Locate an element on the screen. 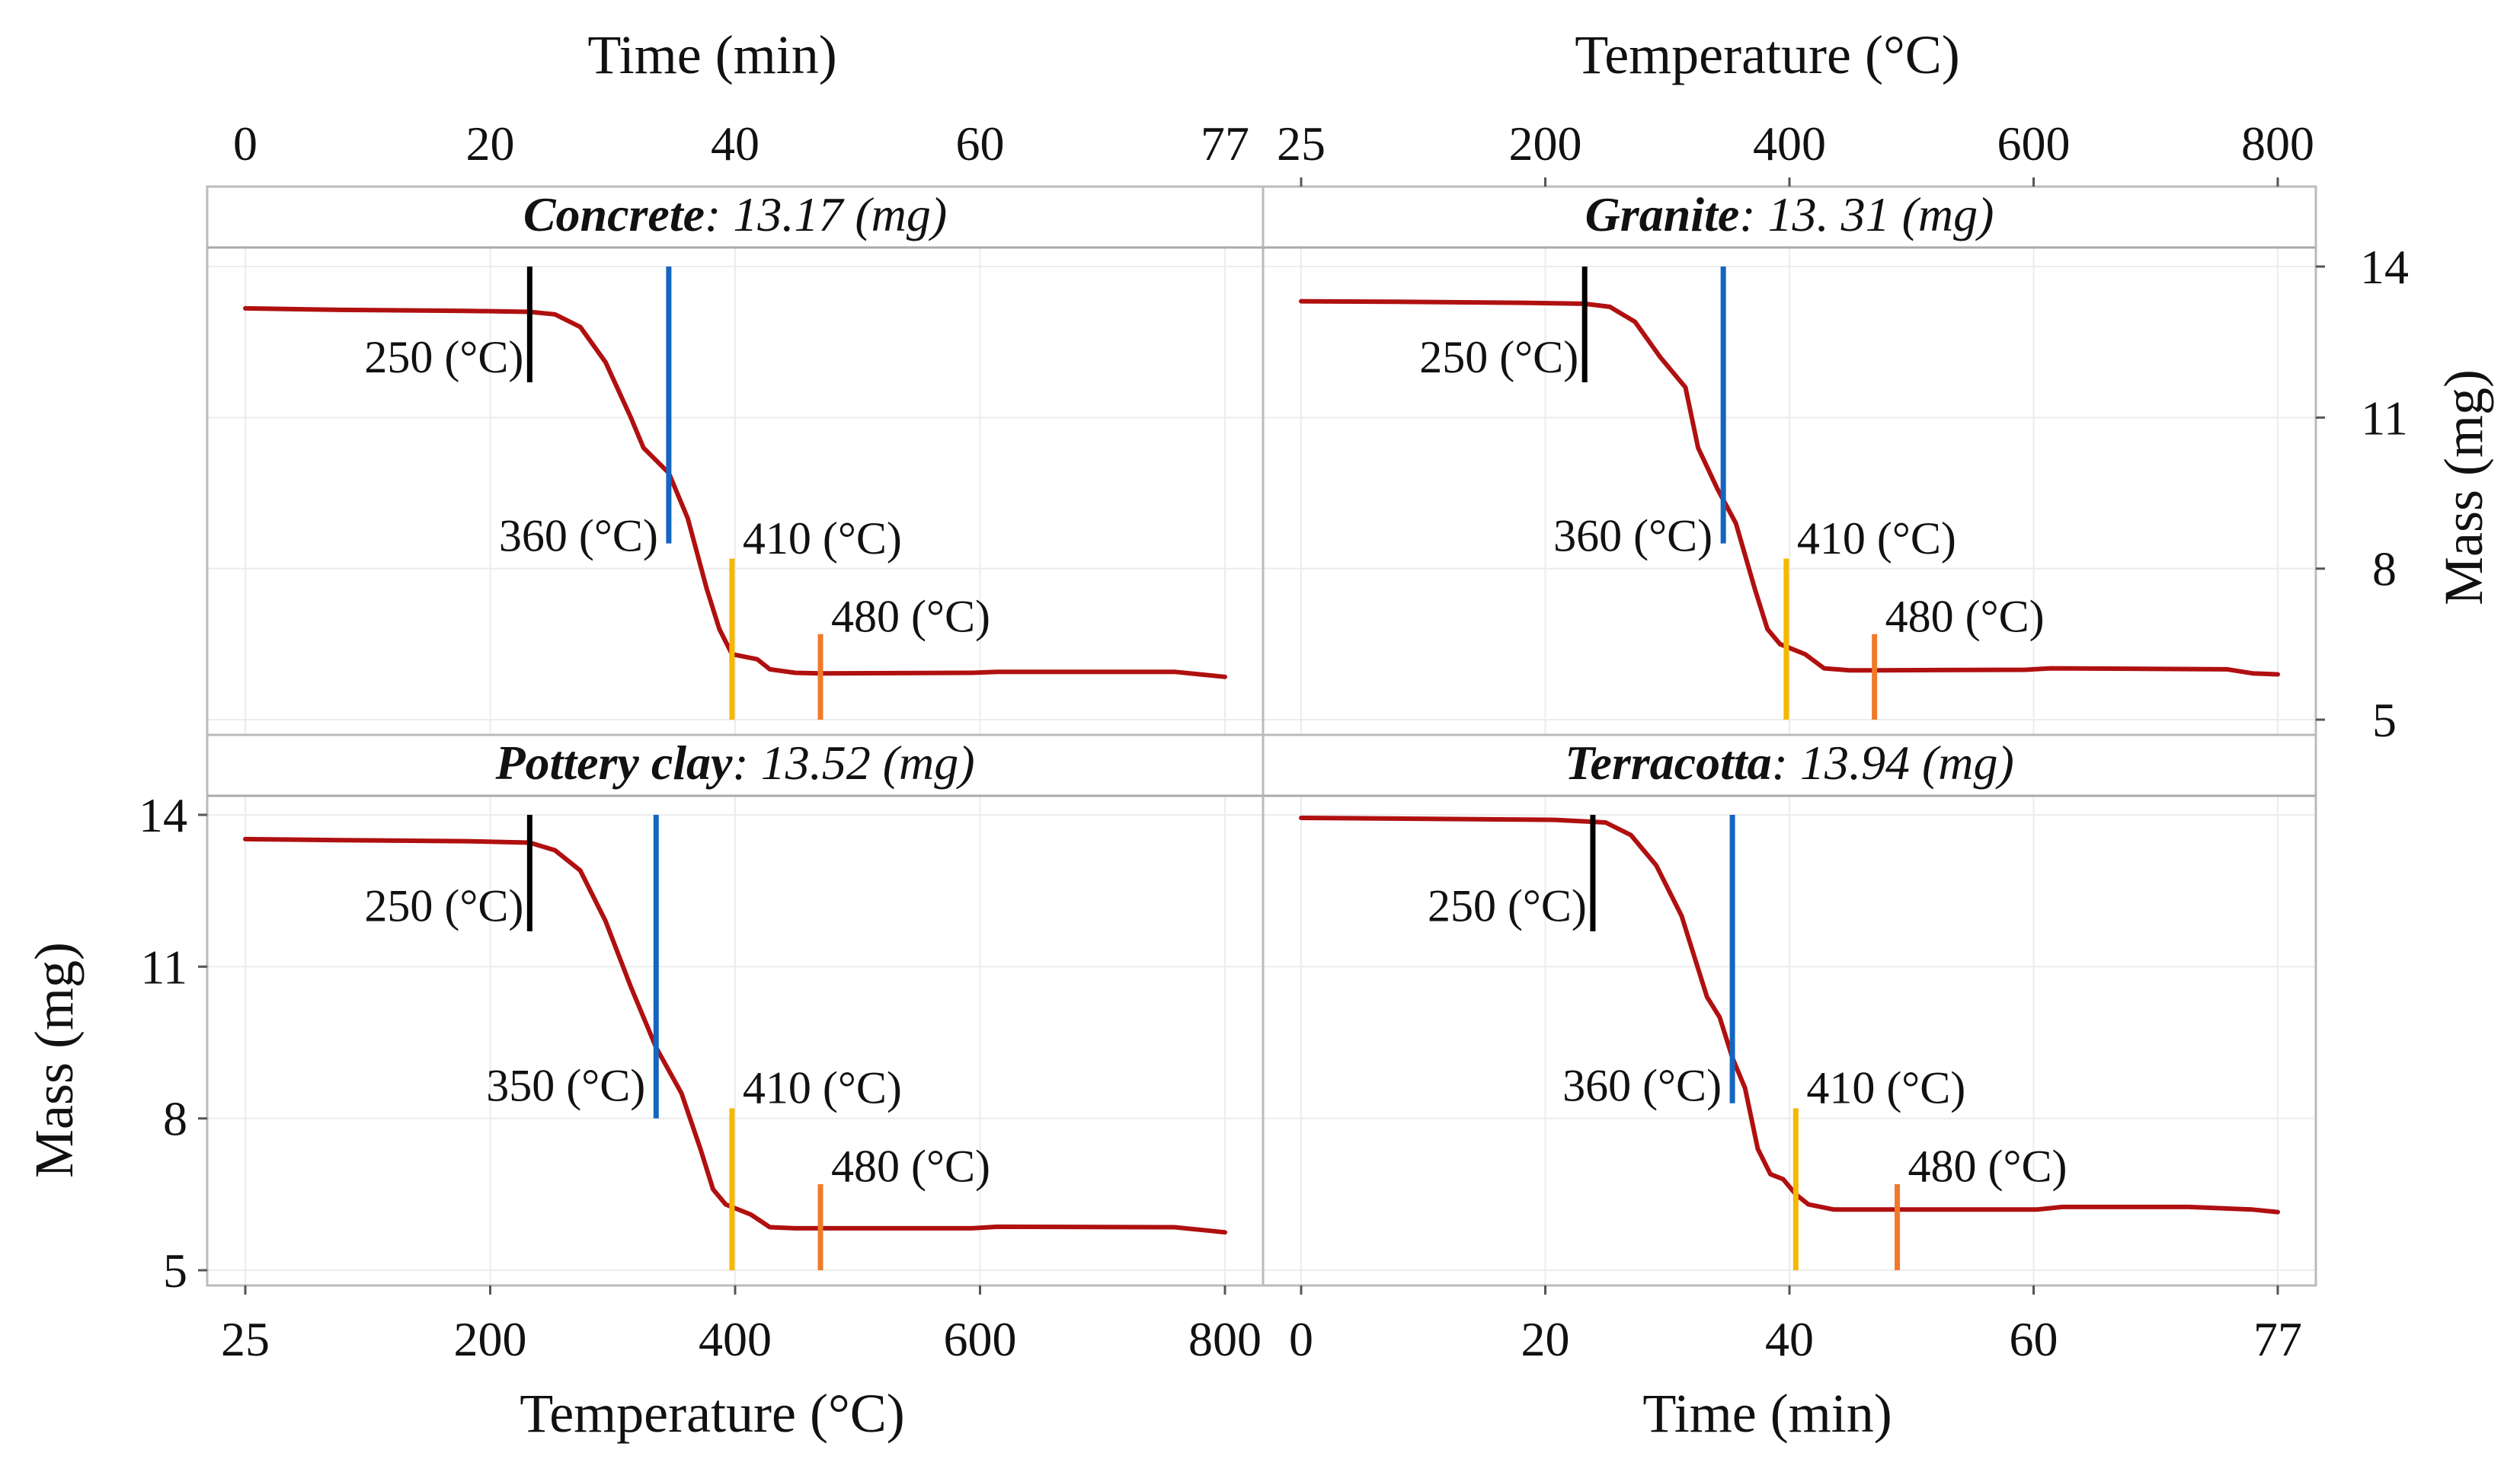 The width and height of the screenshot is (2520, 1469). marker-label-2: 350 (°C) is located at coordinates (565, 1085).